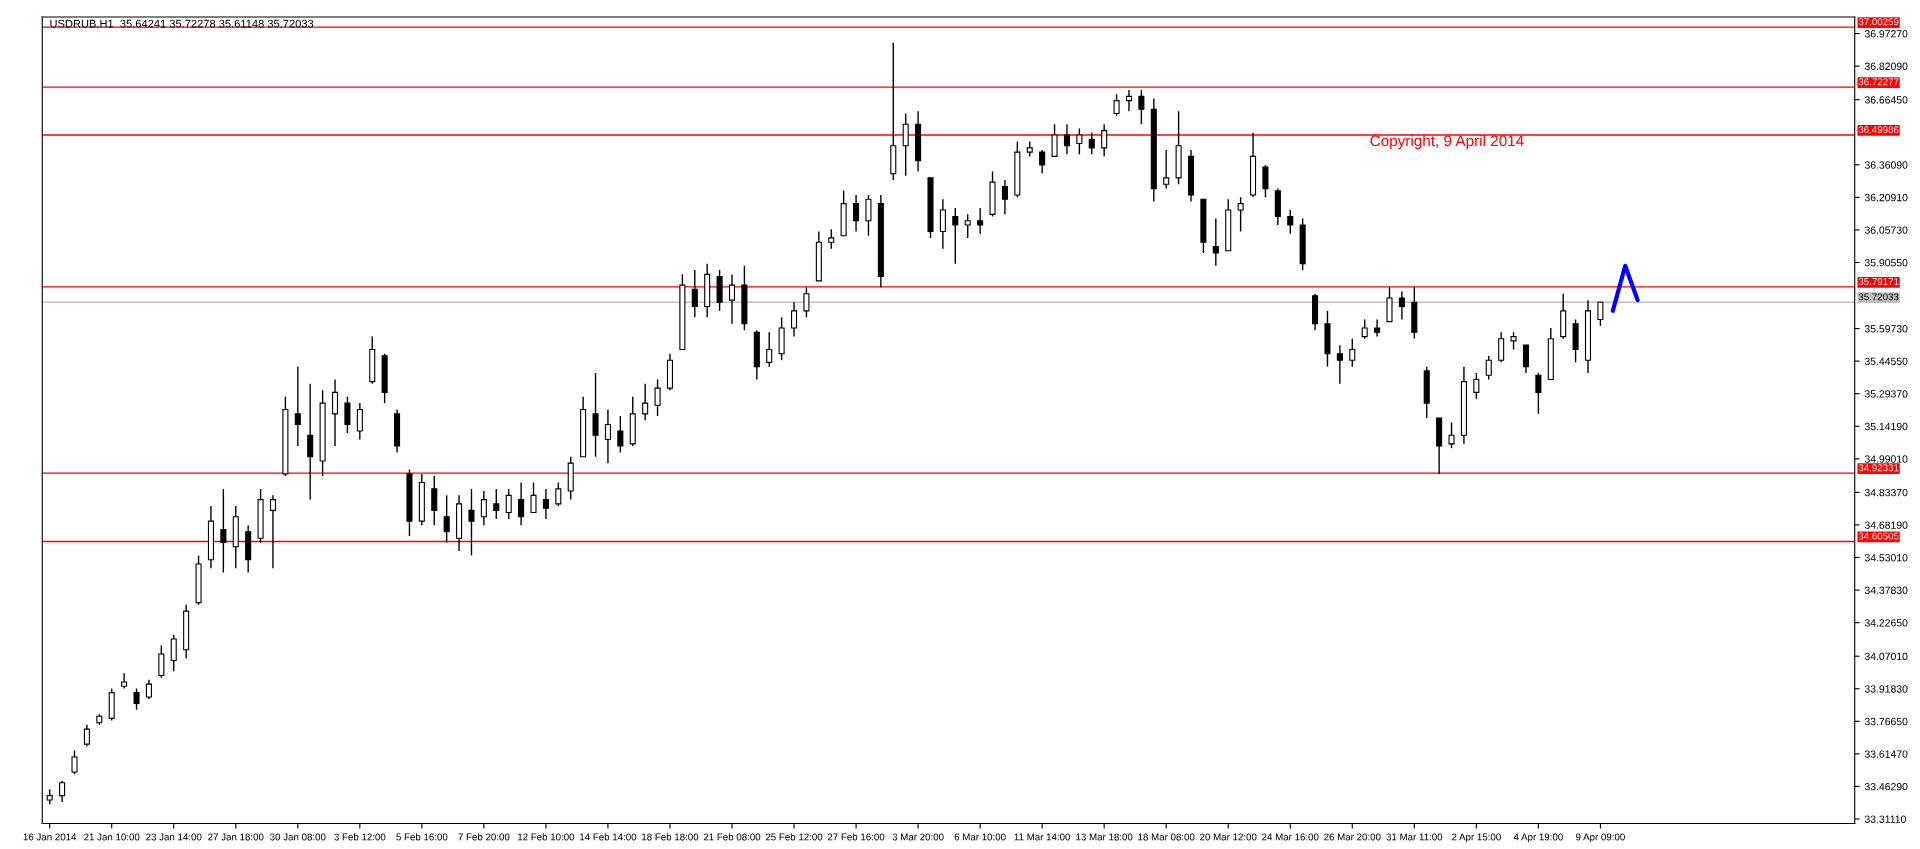 Image resolution: width=1920 pixels, height=849 pixels. I want to click on x-tick-label: 3 Feb 12:00, so click(360, 837).